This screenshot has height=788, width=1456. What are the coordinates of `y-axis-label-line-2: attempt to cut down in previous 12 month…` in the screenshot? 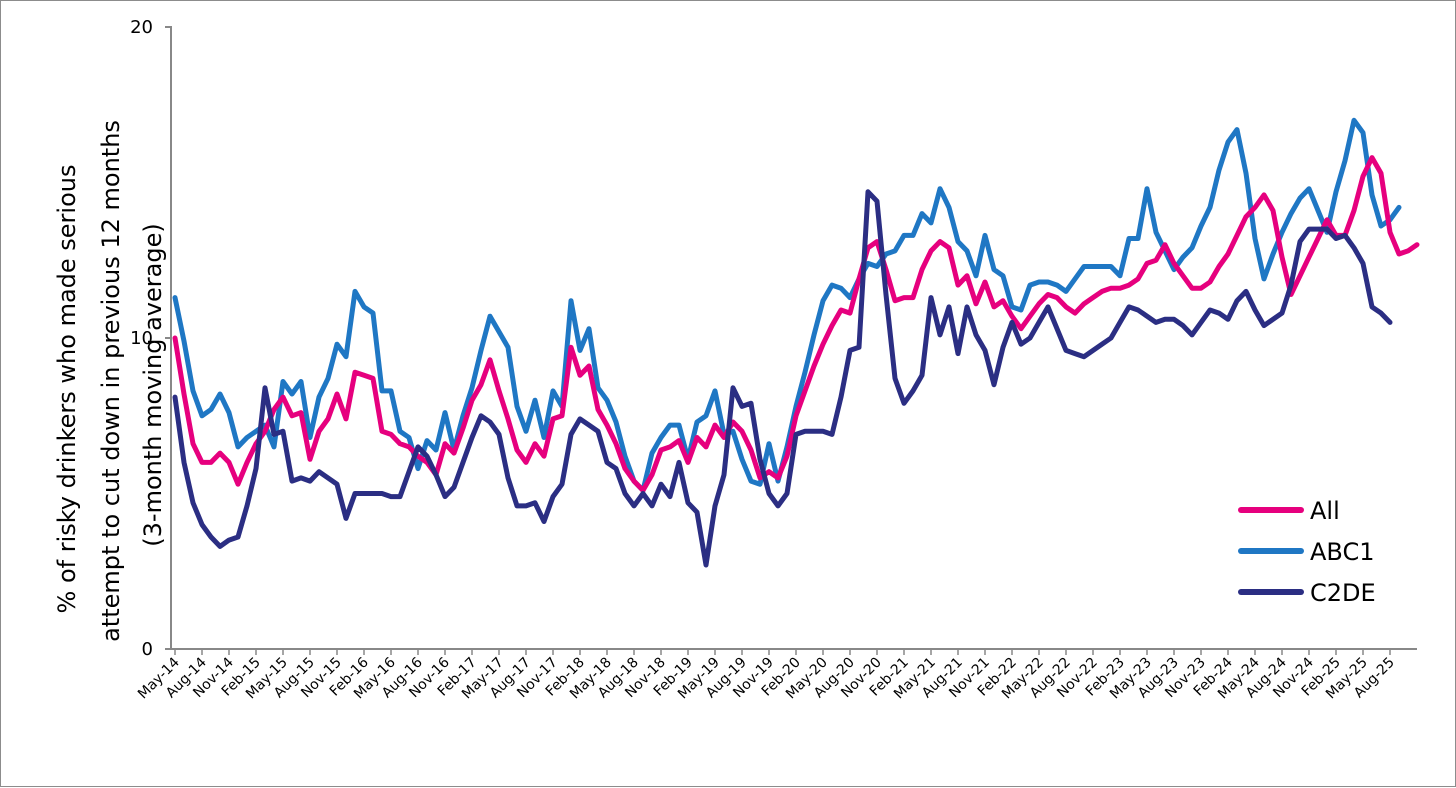 It's located at (111, 381).